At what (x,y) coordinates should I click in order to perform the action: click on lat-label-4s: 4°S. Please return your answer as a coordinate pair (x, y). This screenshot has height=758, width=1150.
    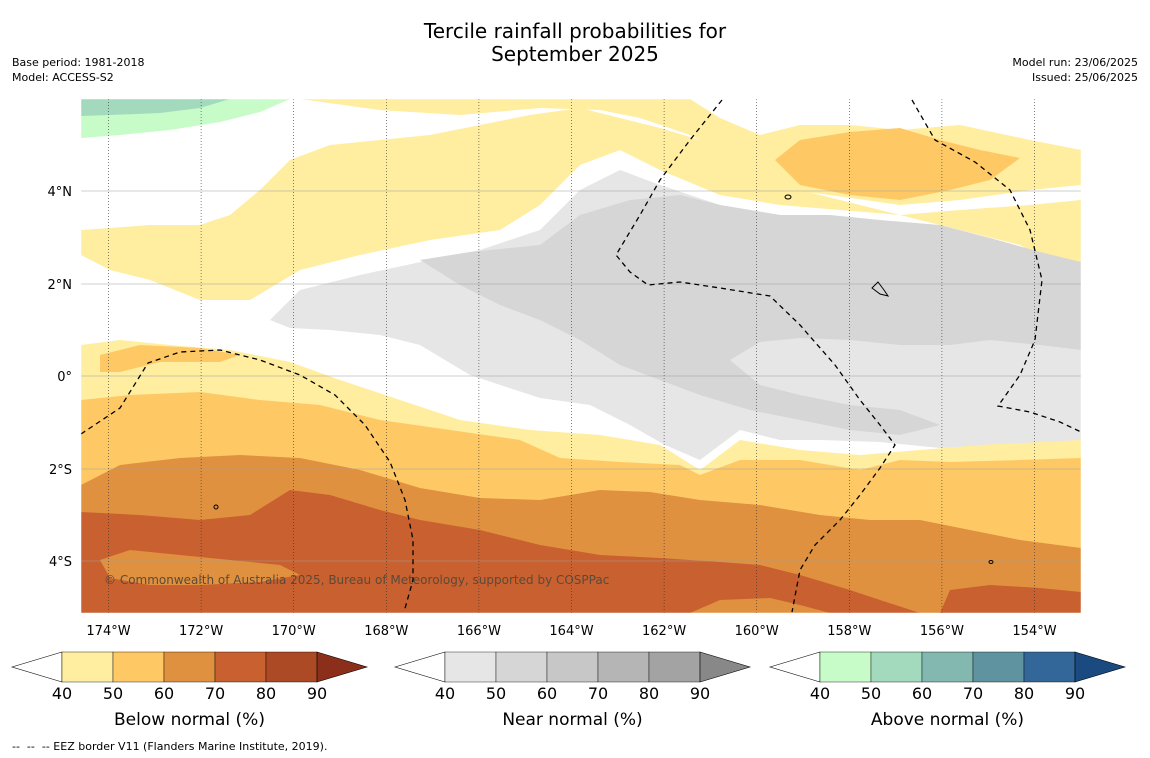
    Looking at the image, I should click on (60, 562).